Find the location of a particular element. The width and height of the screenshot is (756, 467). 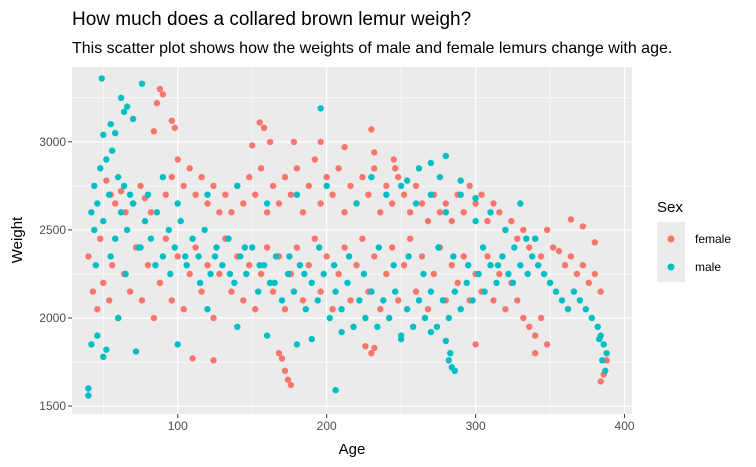

y-tick-label: 2000 is located at coordinates (52, 318).